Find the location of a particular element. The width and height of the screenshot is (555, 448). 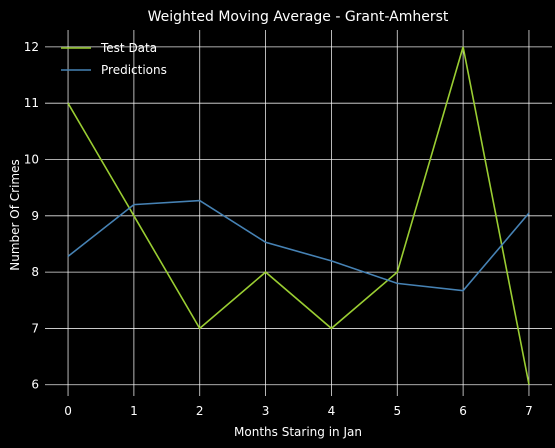

x-tick-label: 0 is located at coordinates (68, 411).